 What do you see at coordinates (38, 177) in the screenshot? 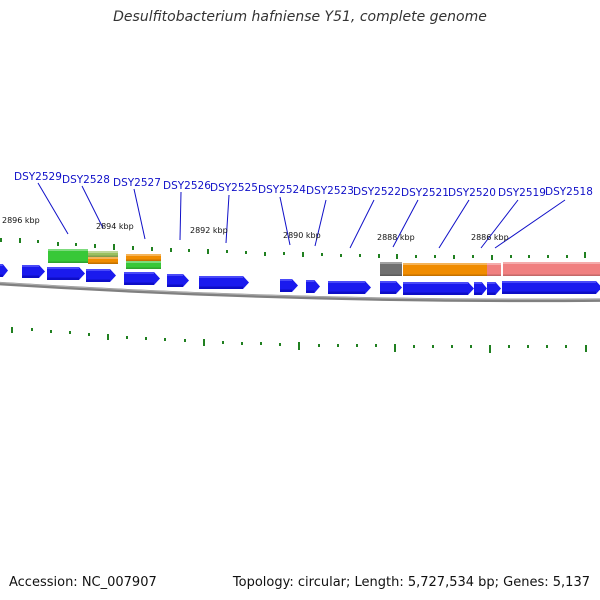
I see `gene-label: DSY2529` at bounding box center [38, 177].